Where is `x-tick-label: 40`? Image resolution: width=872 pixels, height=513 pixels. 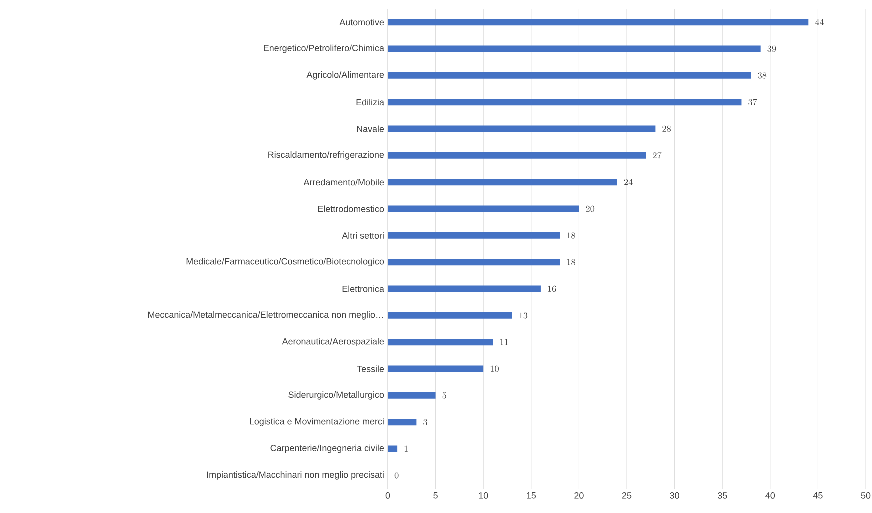 x-tick-label: 40 is located at coordinates (771, 495).